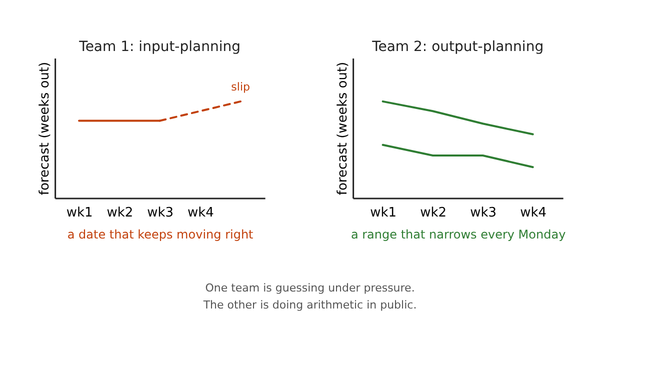  I want to click on chart-title: Team 2: output-planning, so click(457, 47).